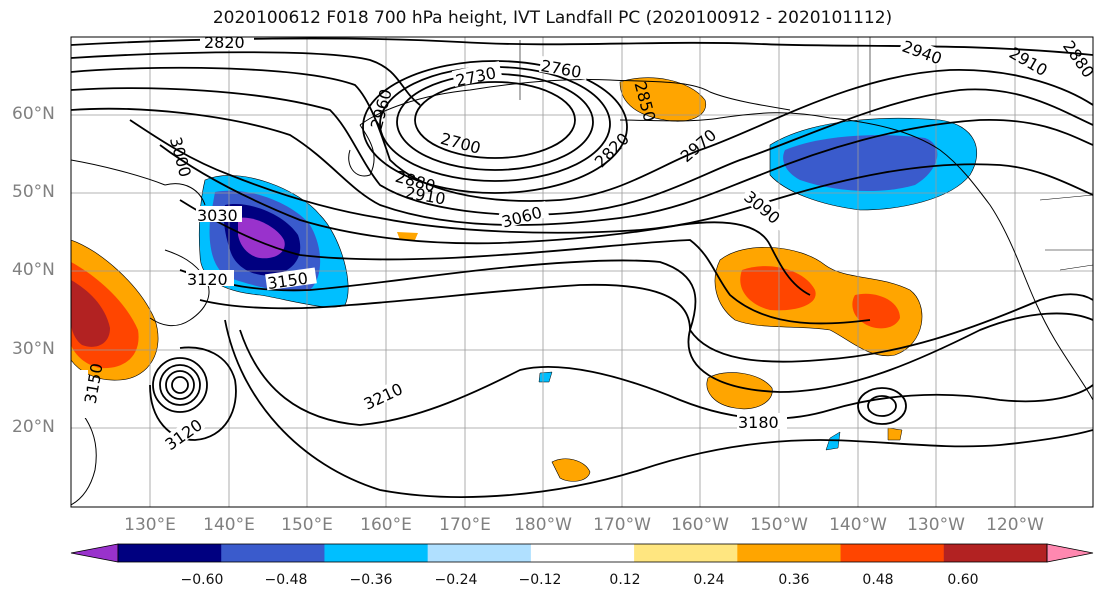  I want to click on contour-label: 3030, so click(217, 215).